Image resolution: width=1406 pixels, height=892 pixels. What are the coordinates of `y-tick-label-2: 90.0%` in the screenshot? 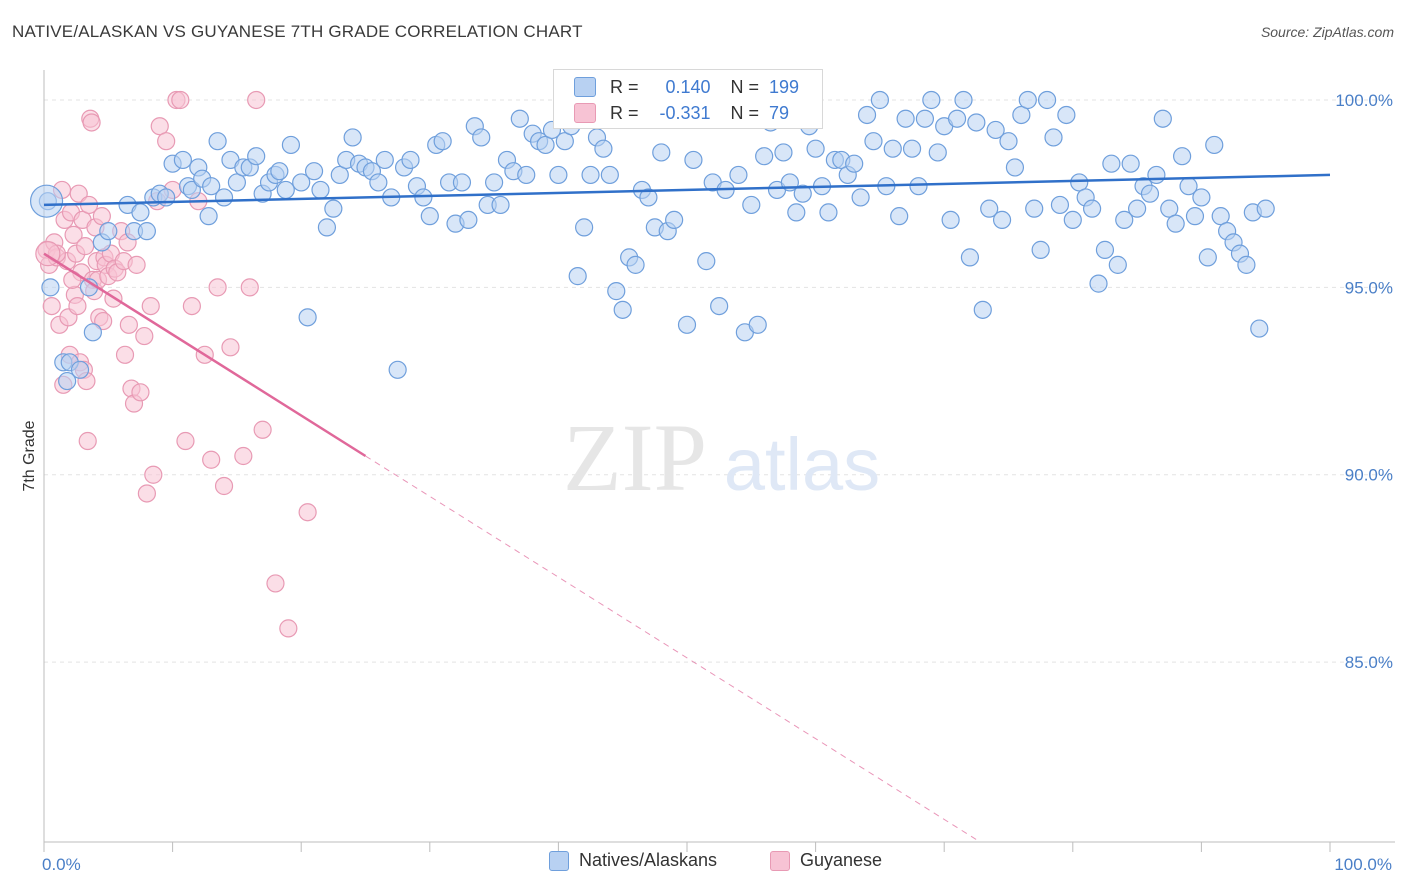 It's located at (1369, 475).